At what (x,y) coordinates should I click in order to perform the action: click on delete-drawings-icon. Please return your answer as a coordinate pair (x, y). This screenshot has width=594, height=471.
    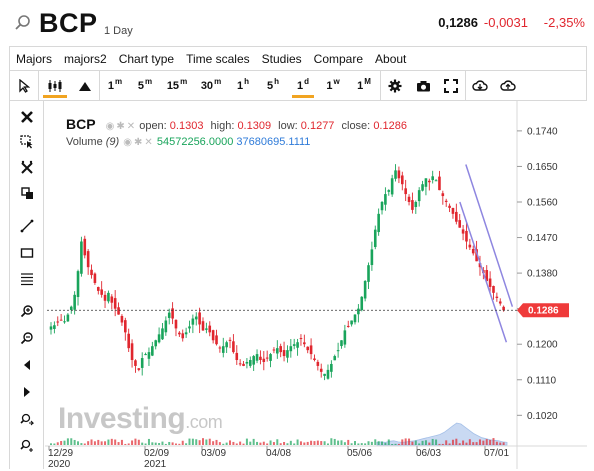
    Looking at the image, I should click on (27, 167).